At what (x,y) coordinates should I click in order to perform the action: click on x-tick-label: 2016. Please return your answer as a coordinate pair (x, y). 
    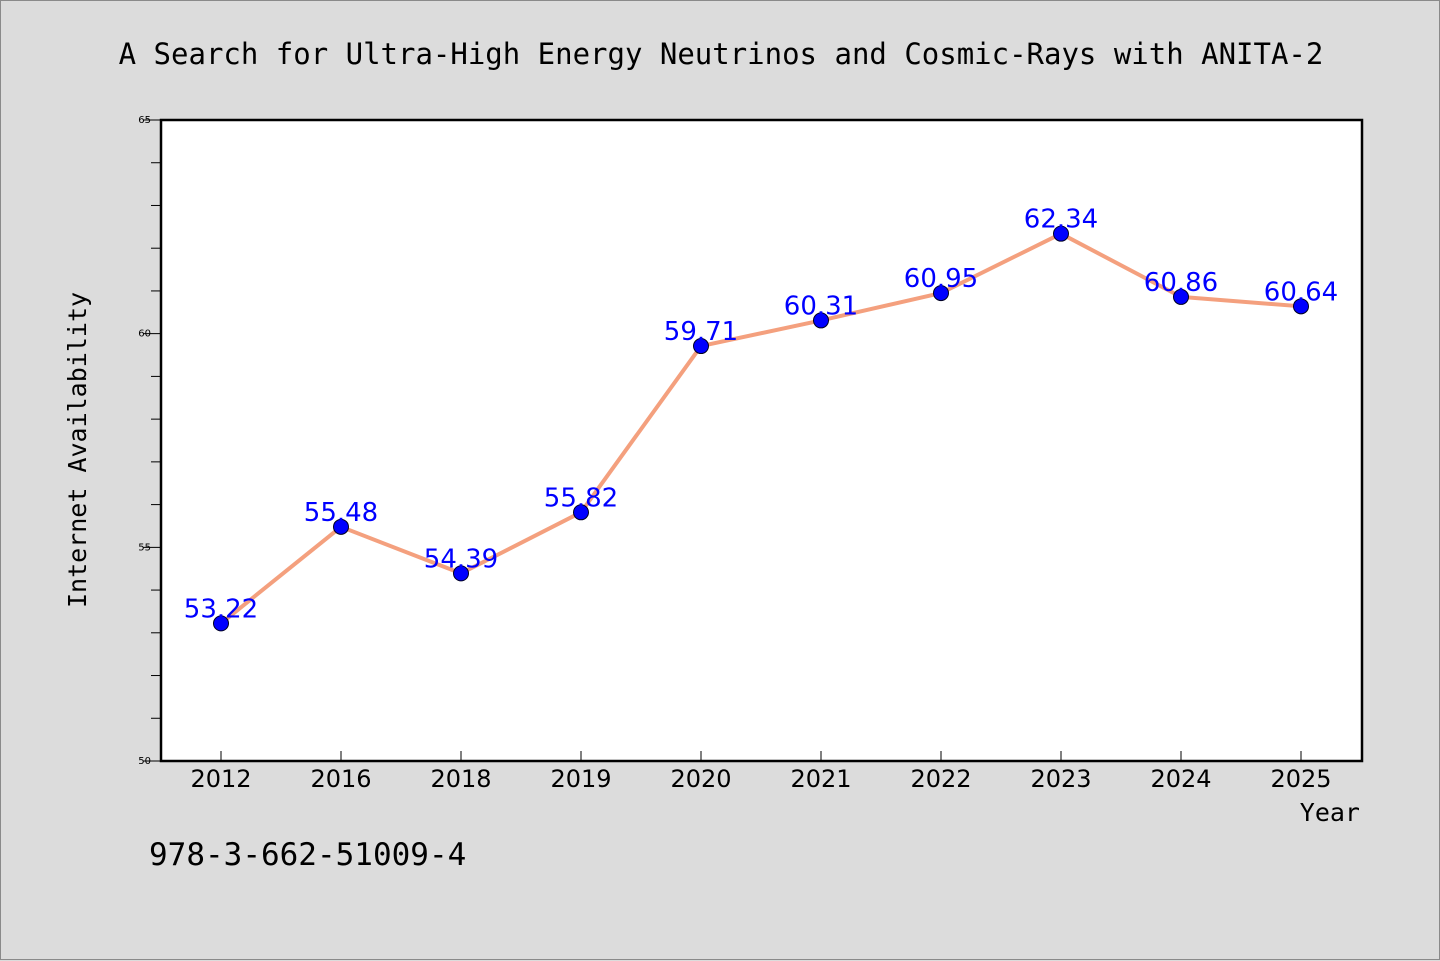
    Looking at the image, I should click on (340, 779).